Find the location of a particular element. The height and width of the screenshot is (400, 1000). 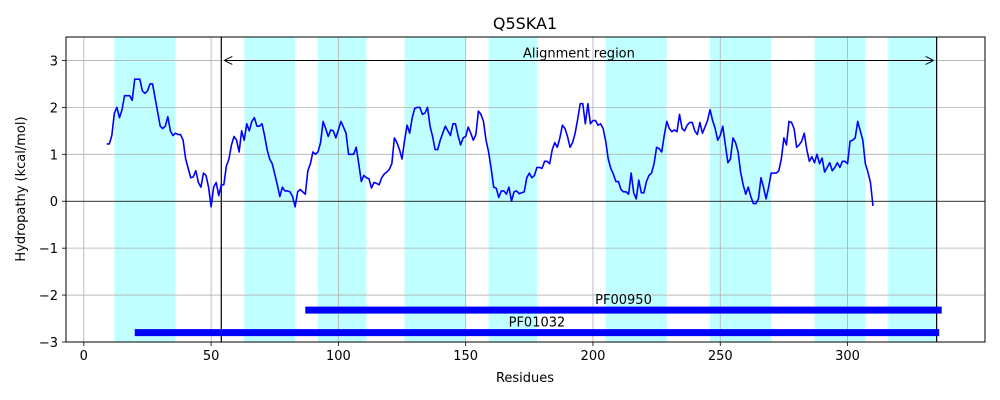

y-tick-label: −2 is located at coordinates (48, 296).